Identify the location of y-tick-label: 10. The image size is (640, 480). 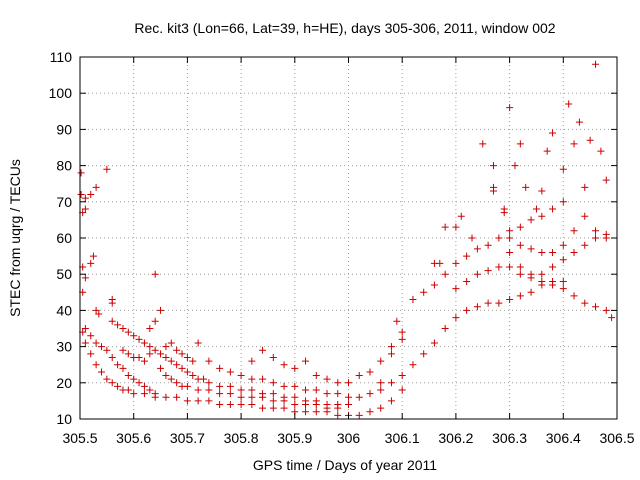
(64, 419).